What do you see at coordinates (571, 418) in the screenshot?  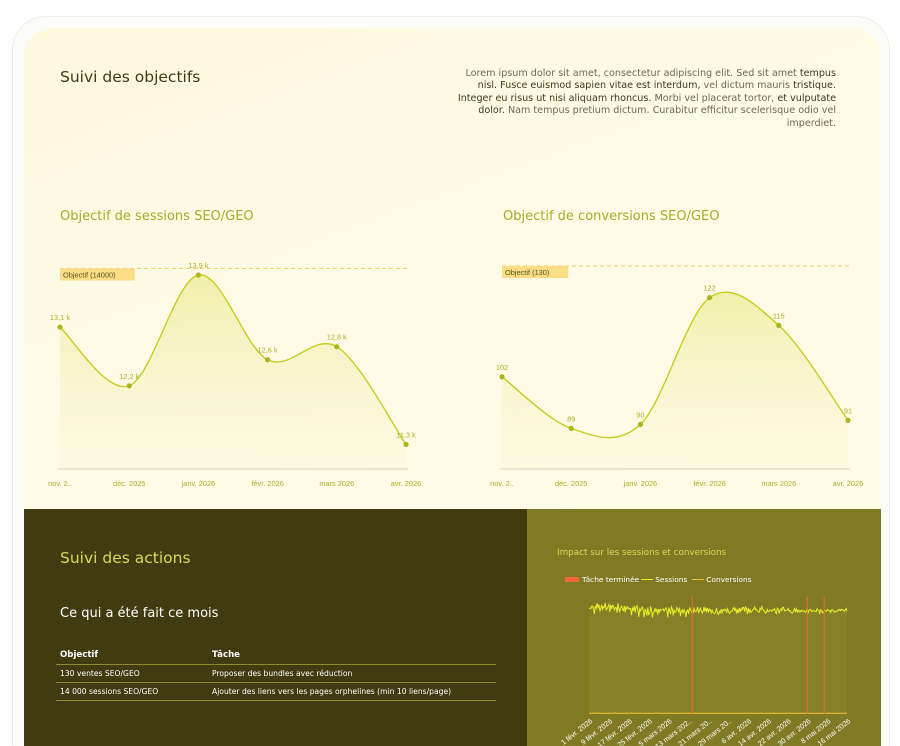 I see `data-label: 89` at bounding box center [571, 418].